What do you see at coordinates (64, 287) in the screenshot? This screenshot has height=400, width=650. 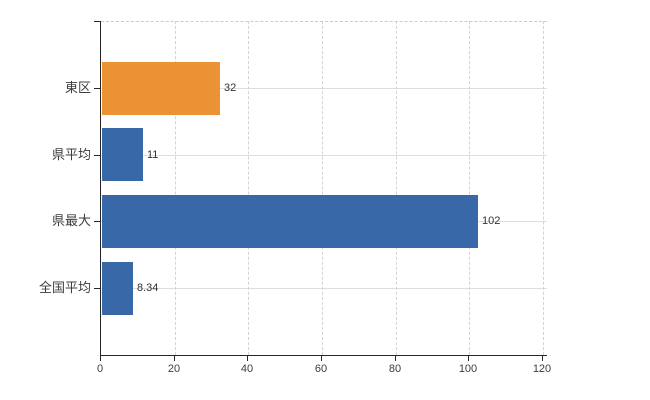 I see `category-label-3: 全国平均` at bounding box center [64, 287].